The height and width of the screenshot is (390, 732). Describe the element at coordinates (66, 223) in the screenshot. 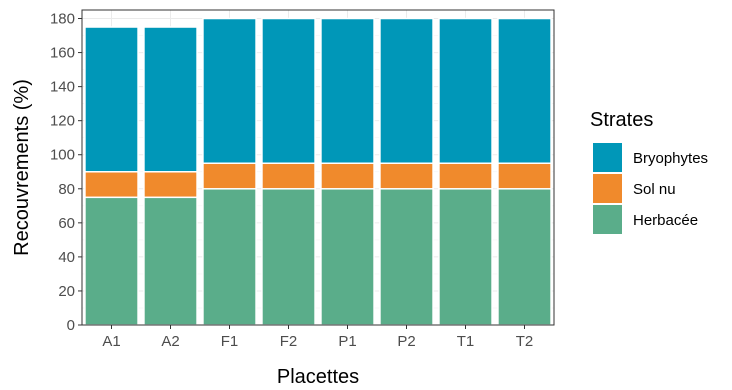

I see `y-tick-label: 60` at that location.